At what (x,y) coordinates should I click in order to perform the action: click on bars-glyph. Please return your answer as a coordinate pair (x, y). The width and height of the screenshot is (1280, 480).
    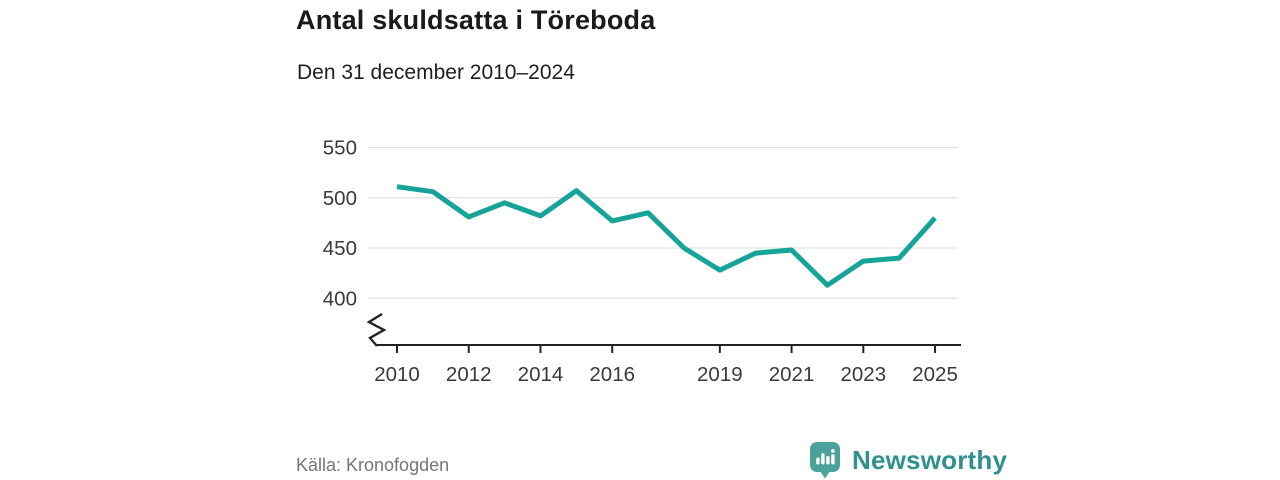
    Looking at the image, I should click on (825, 457).